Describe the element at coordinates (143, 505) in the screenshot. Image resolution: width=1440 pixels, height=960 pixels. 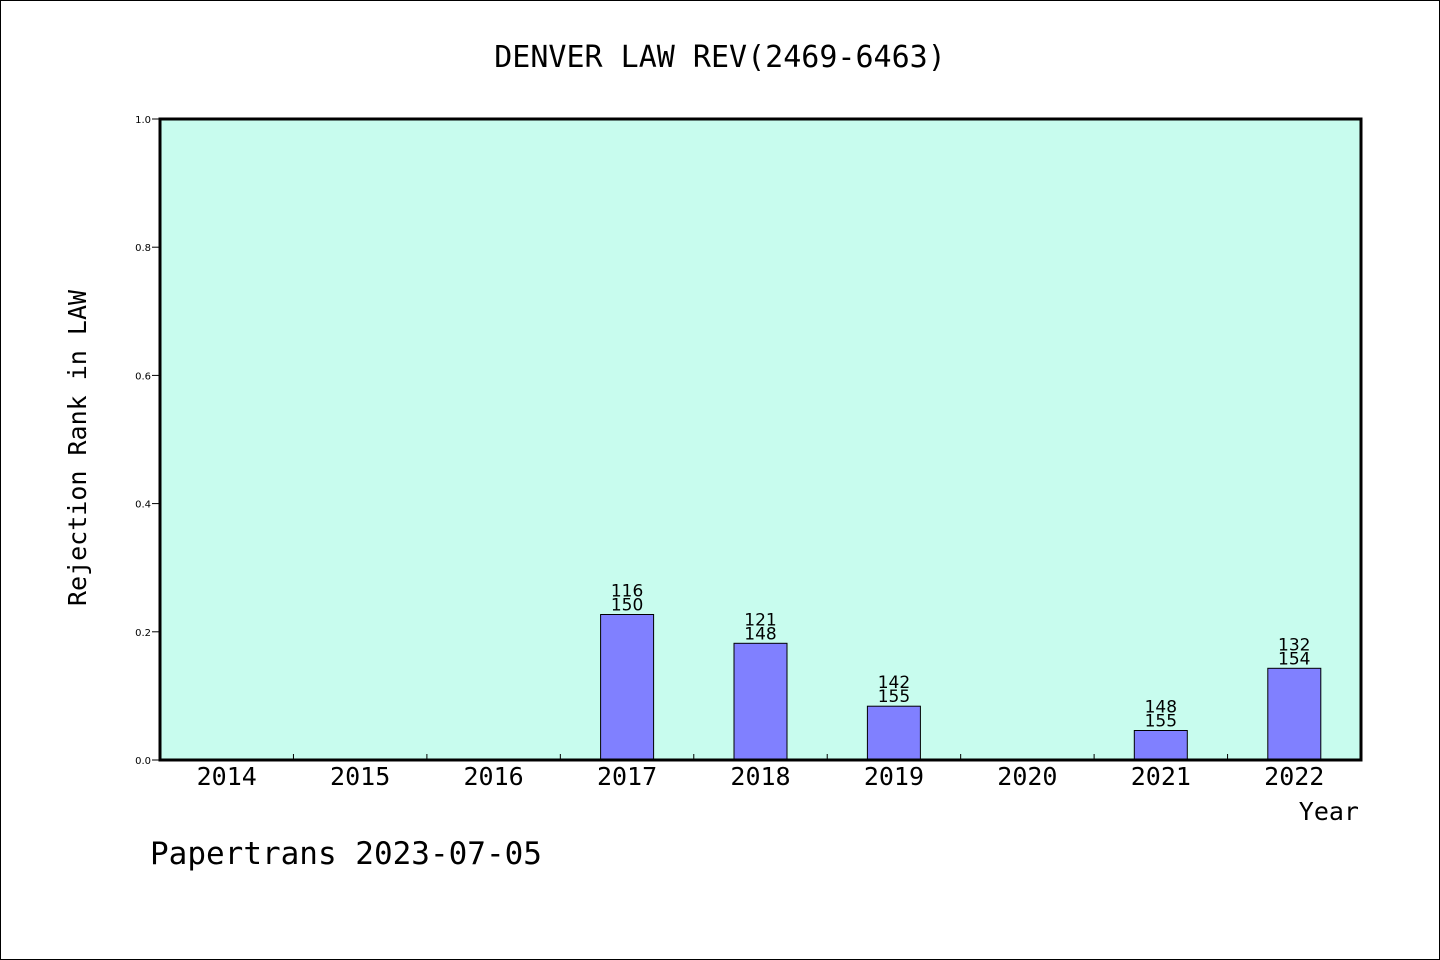
I see `y-tick-label: 0.4` at that location.